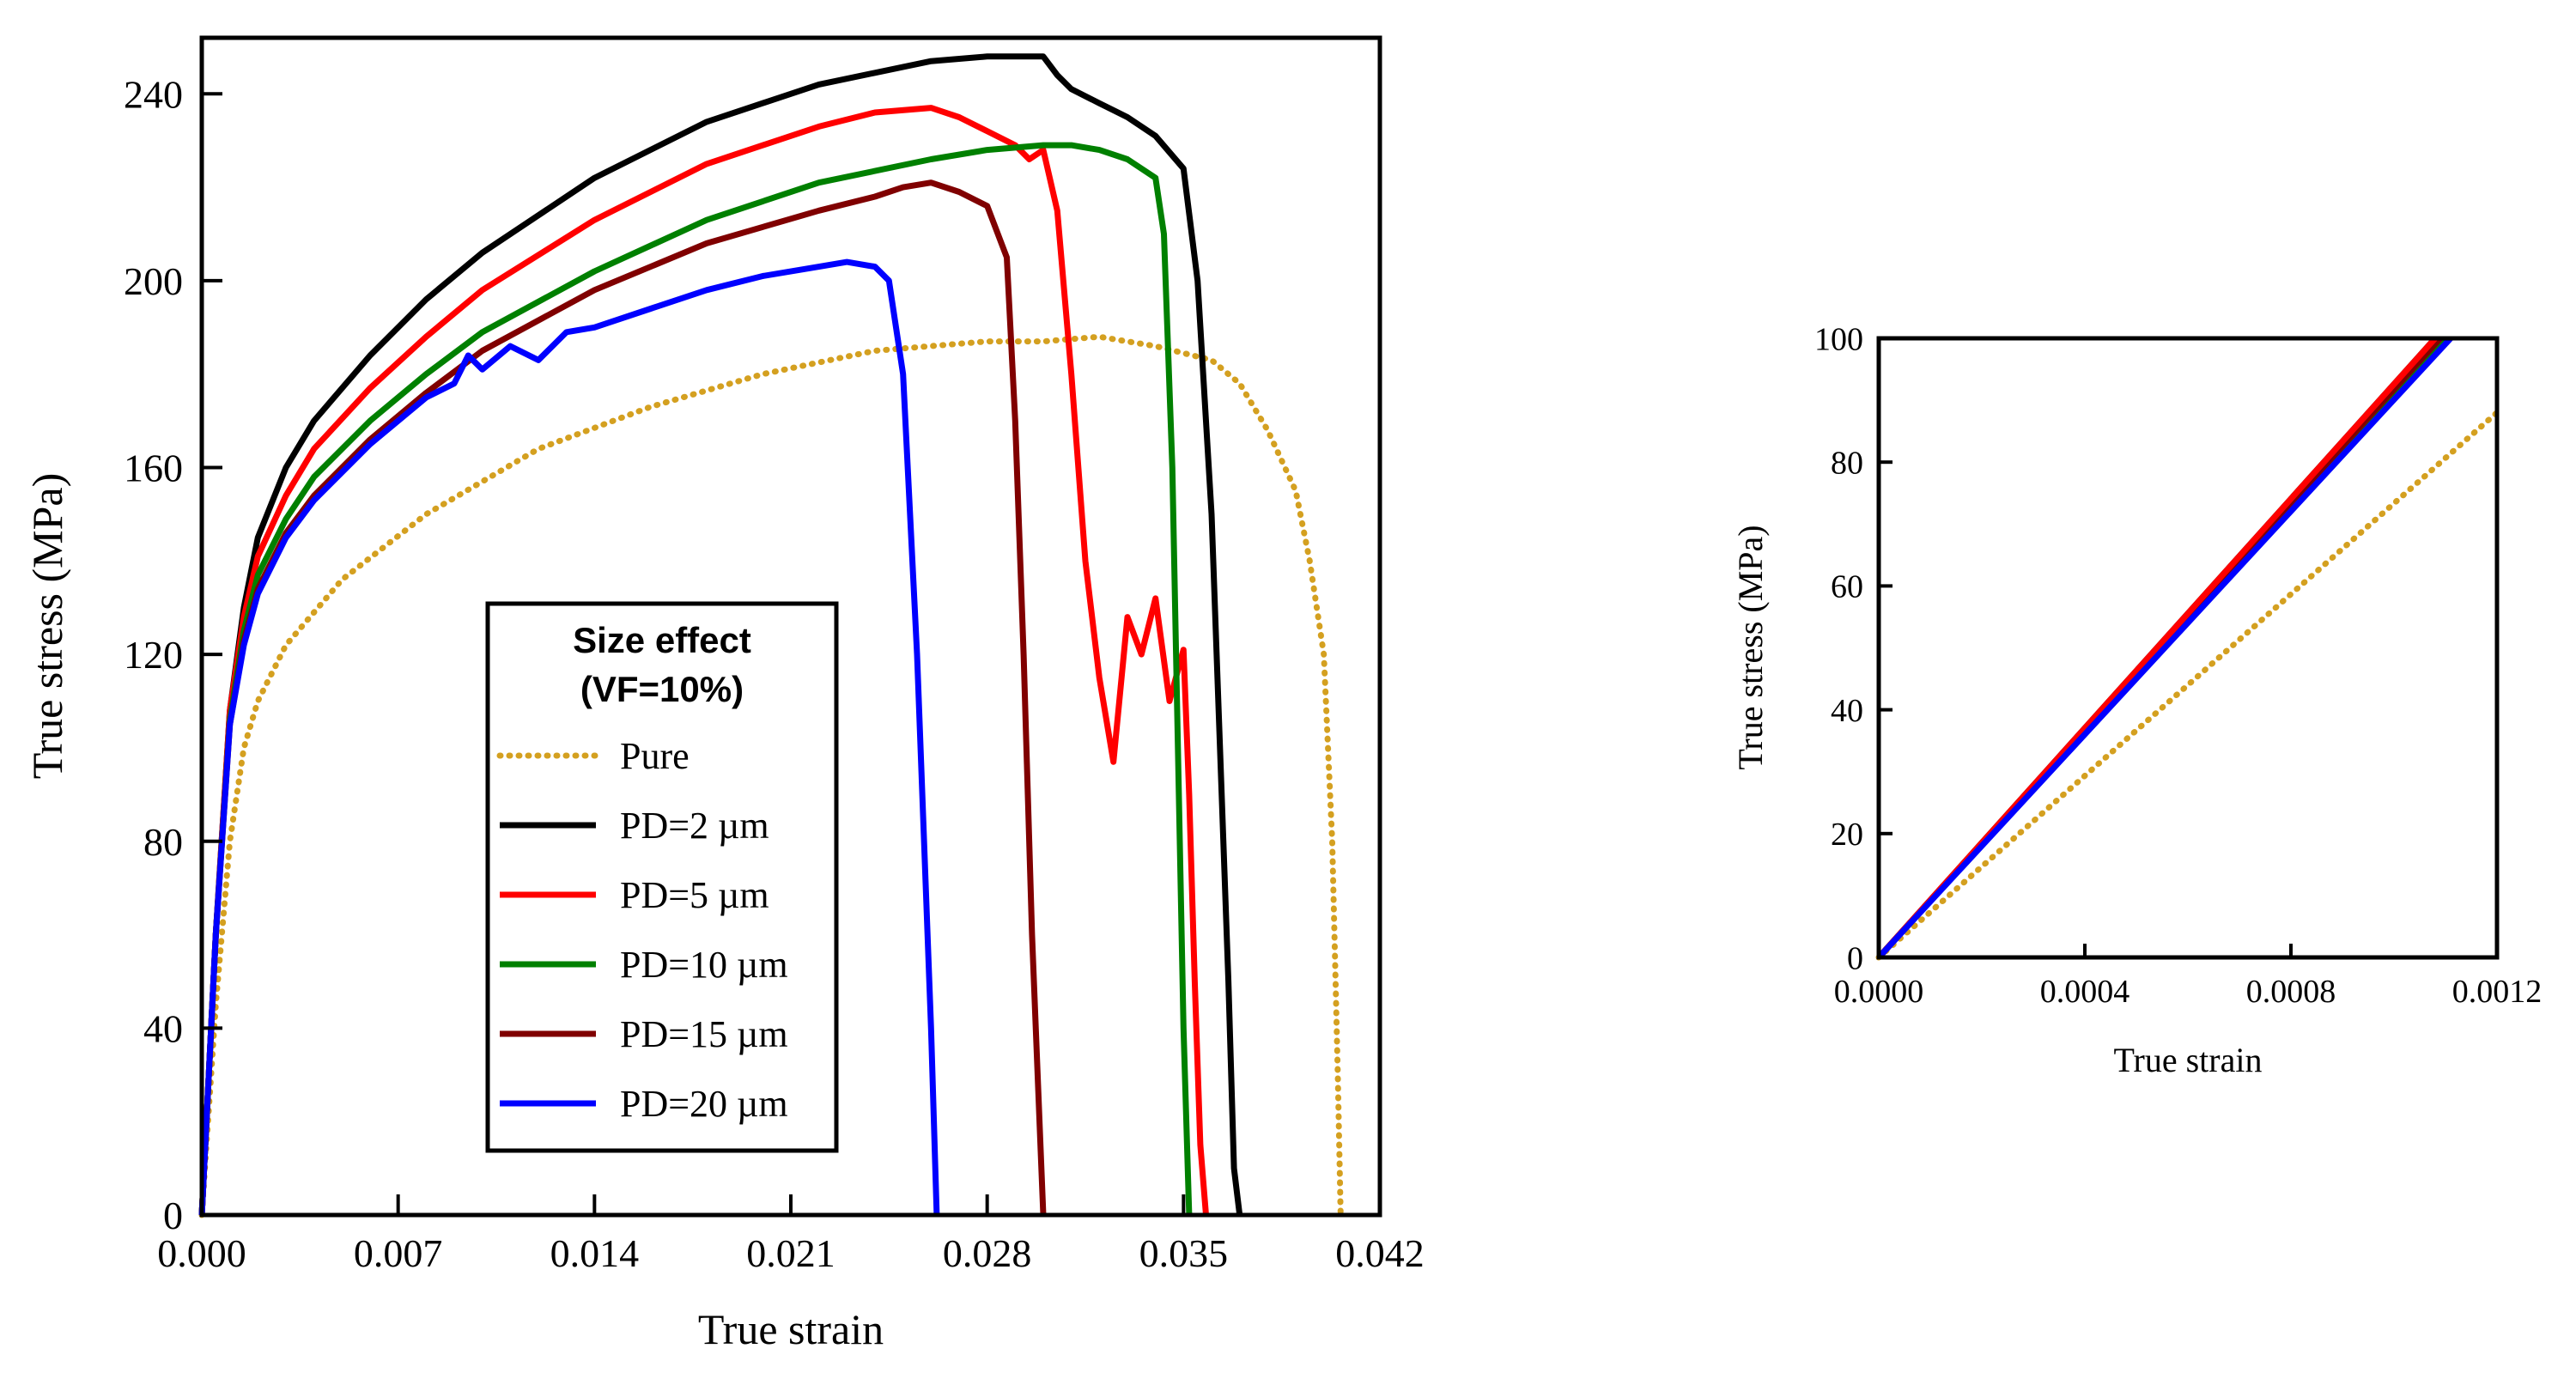 The image size is (2576, 1373). Describe the element at coordinates (704, 1104) in the screenshot. I see `legend-label-pd-20-m: PD=20 µm` at that location.